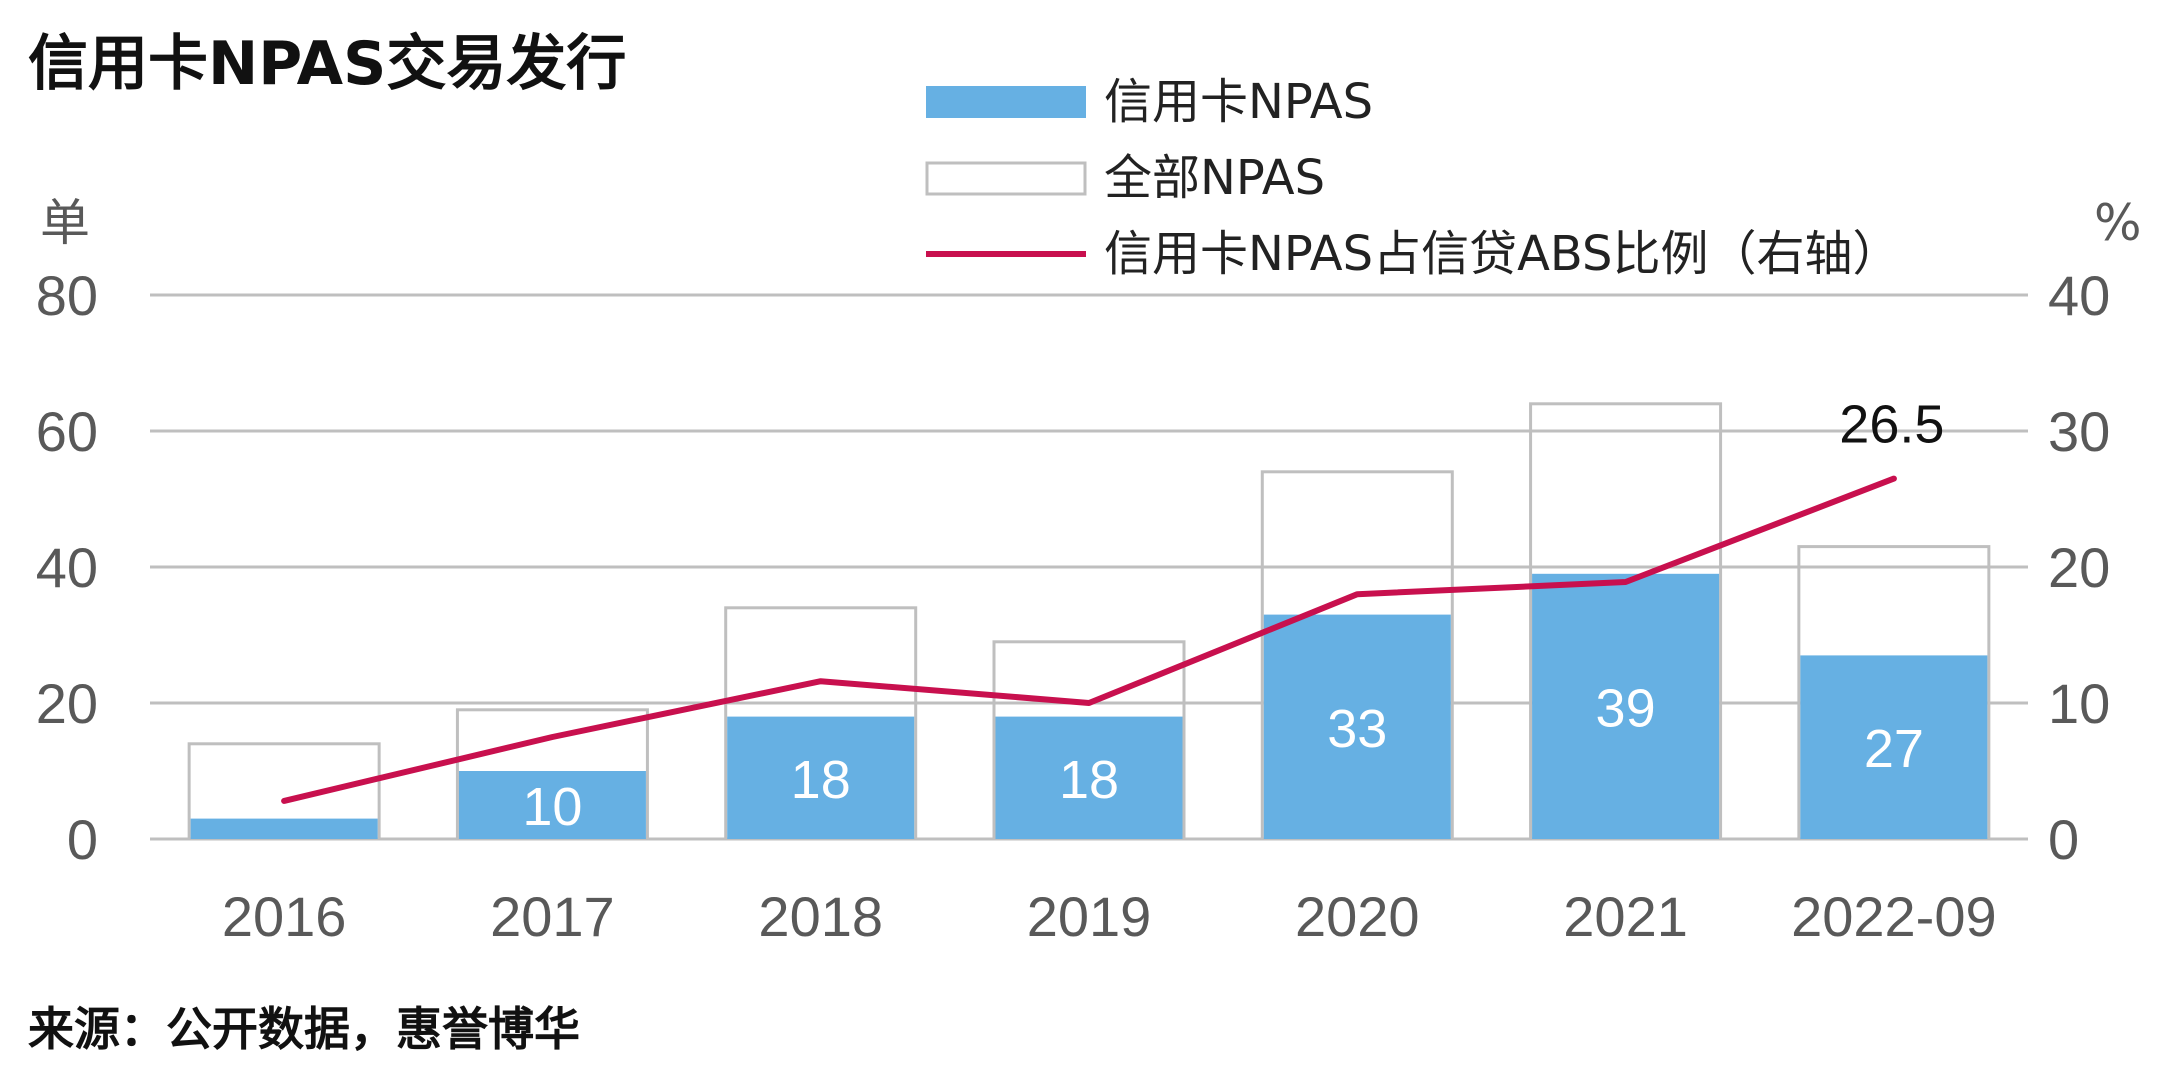 Image resolution: width=2162 pixels, height=1082 pixels. I want to click on y-axis-right-ticks: 0 10 20 30 40, so click(2079, 567).